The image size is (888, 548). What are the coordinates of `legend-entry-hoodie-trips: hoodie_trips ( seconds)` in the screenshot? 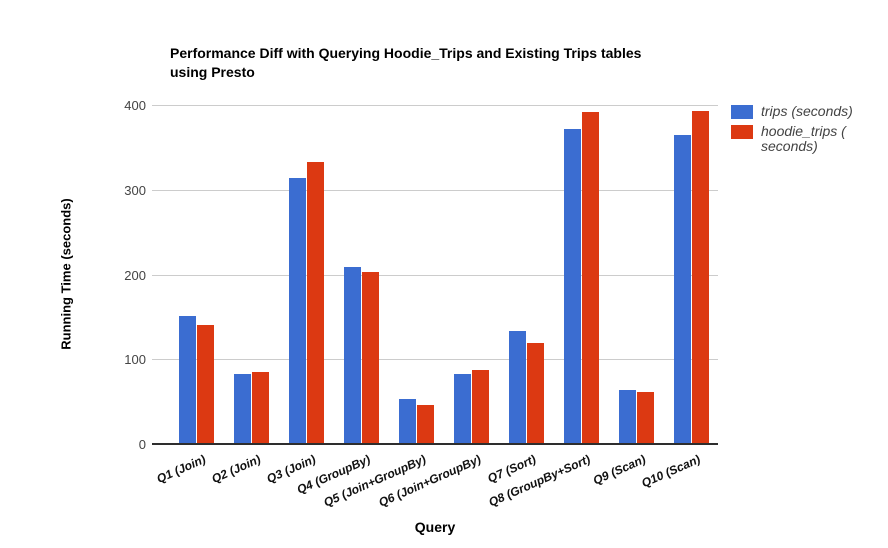 It's located at (806, 139).